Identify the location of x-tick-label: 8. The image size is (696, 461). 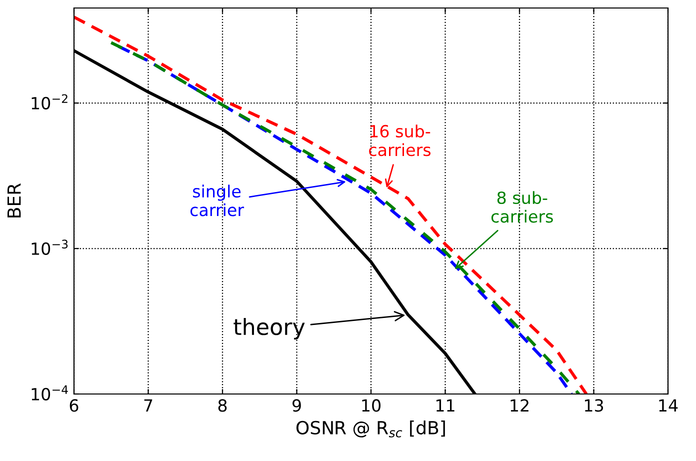
(222, 405).